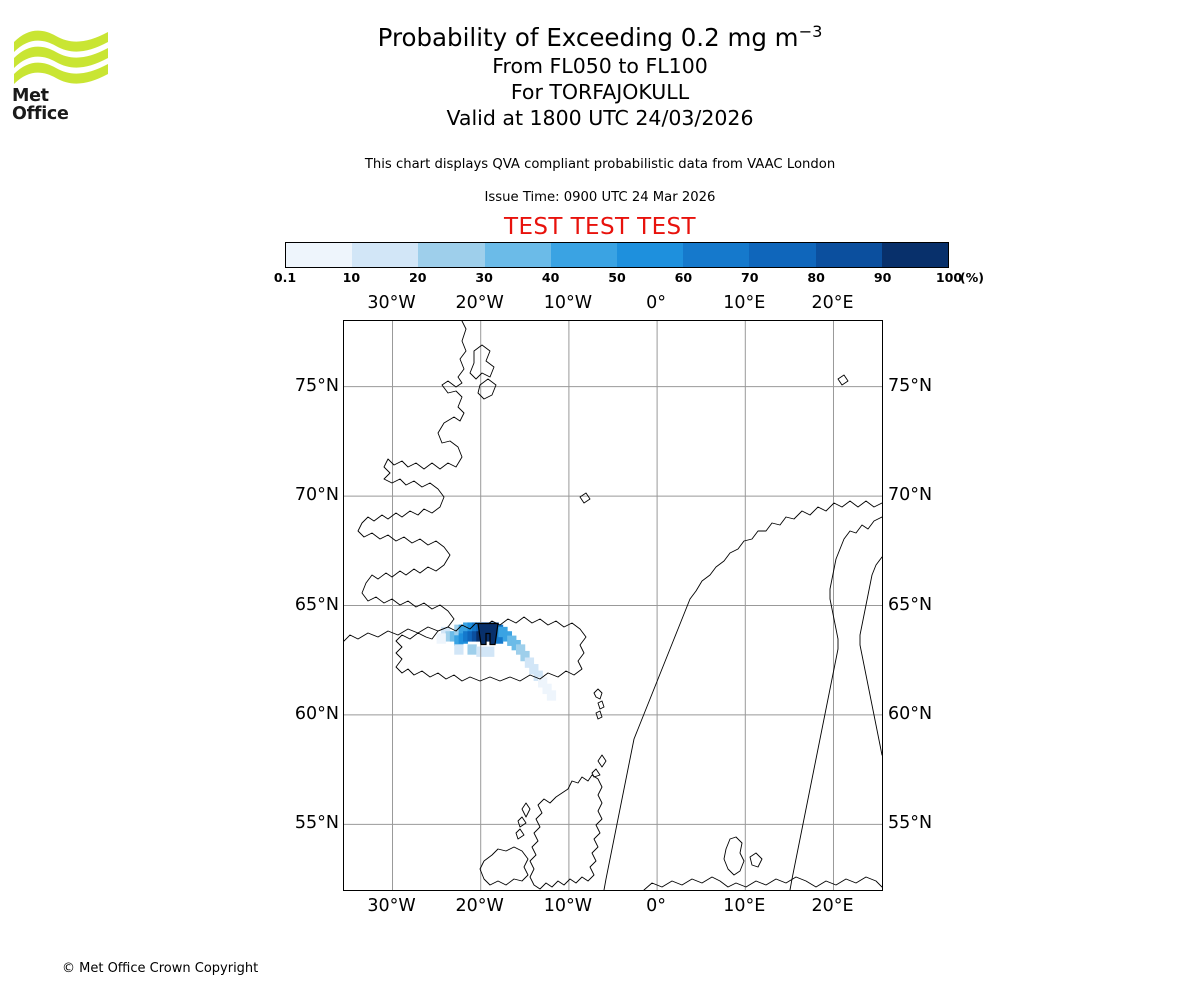  Describe the element at coordinates (910, 823) in the screenshot. I see `axis-label-55N: 55°N` at that location.